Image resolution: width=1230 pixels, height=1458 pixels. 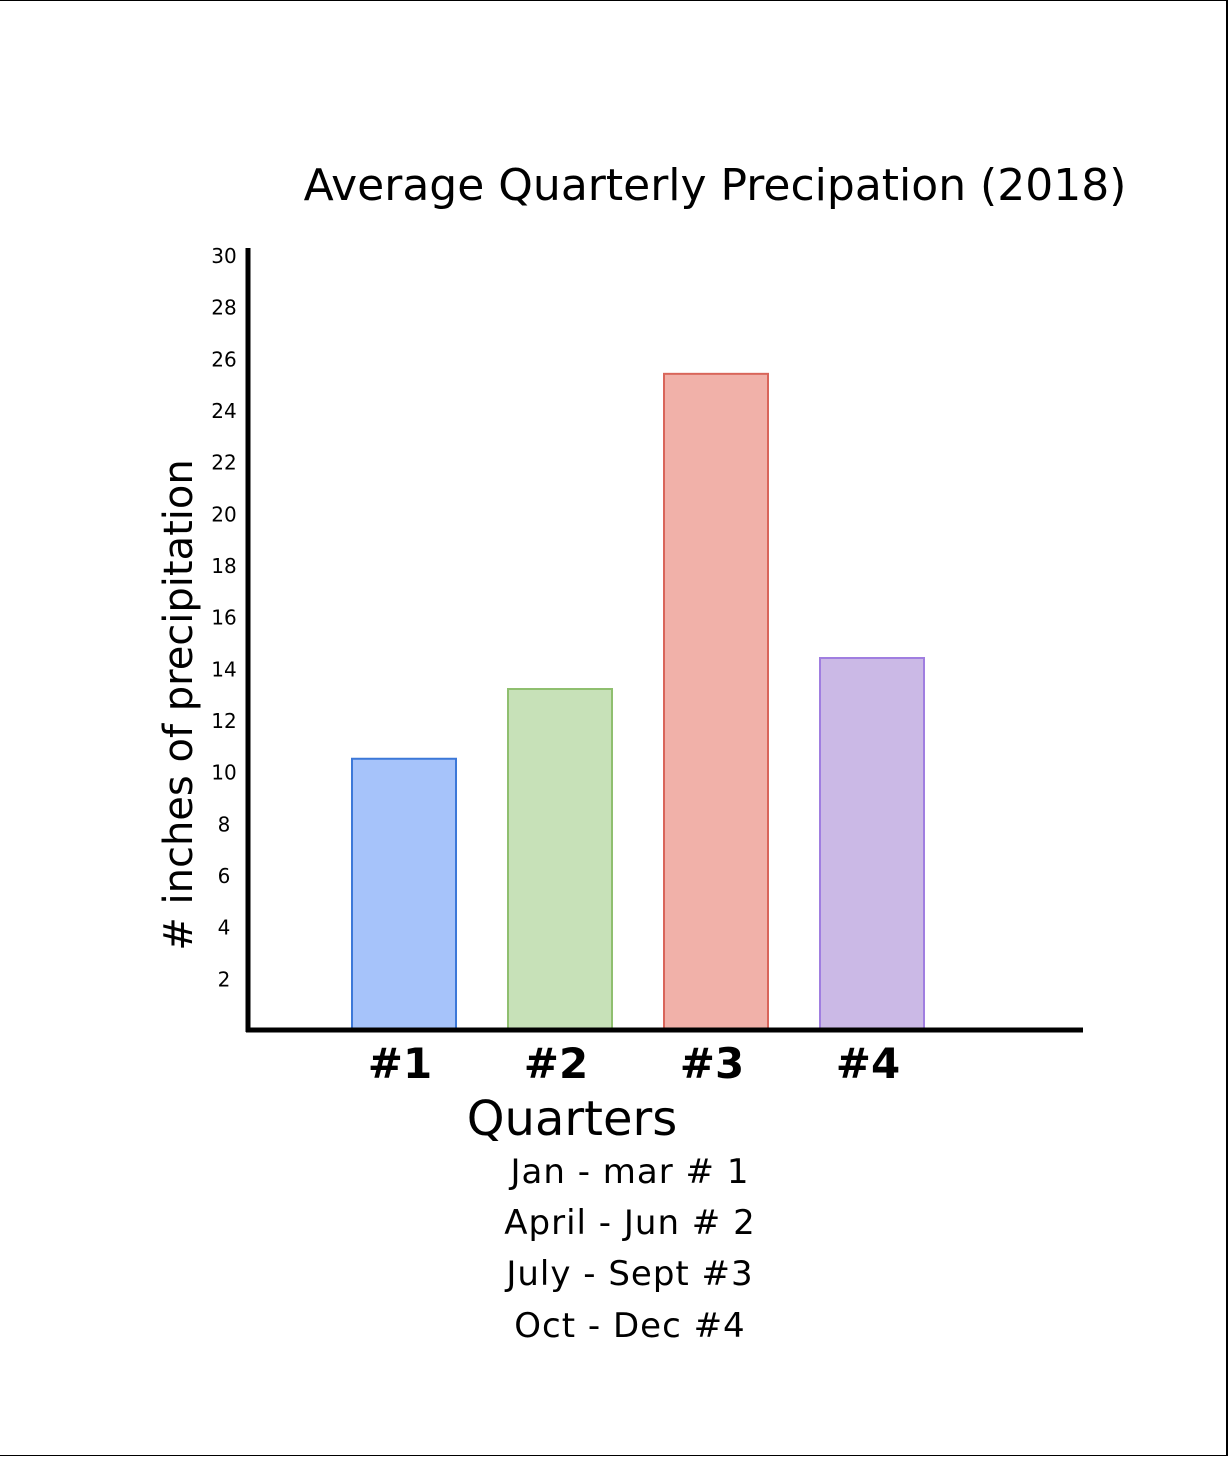 I want to click on x-tick-labels: #1 #2 #3 #4, so click(x=634, y=1063).